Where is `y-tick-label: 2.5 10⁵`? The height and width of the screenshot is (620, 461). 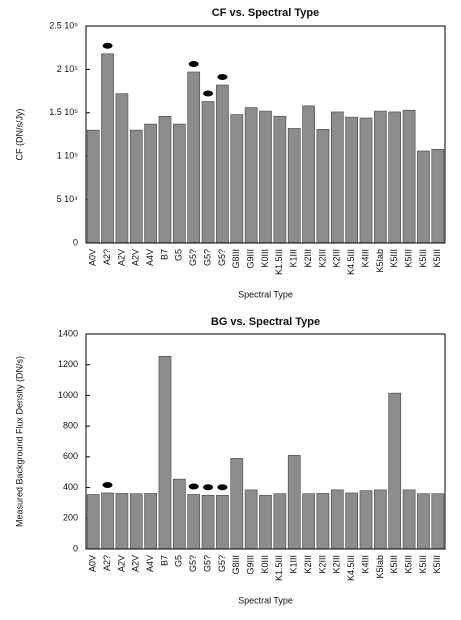
y-tick-label: 2.5 10⁵ is located at coordinates (63, 25).